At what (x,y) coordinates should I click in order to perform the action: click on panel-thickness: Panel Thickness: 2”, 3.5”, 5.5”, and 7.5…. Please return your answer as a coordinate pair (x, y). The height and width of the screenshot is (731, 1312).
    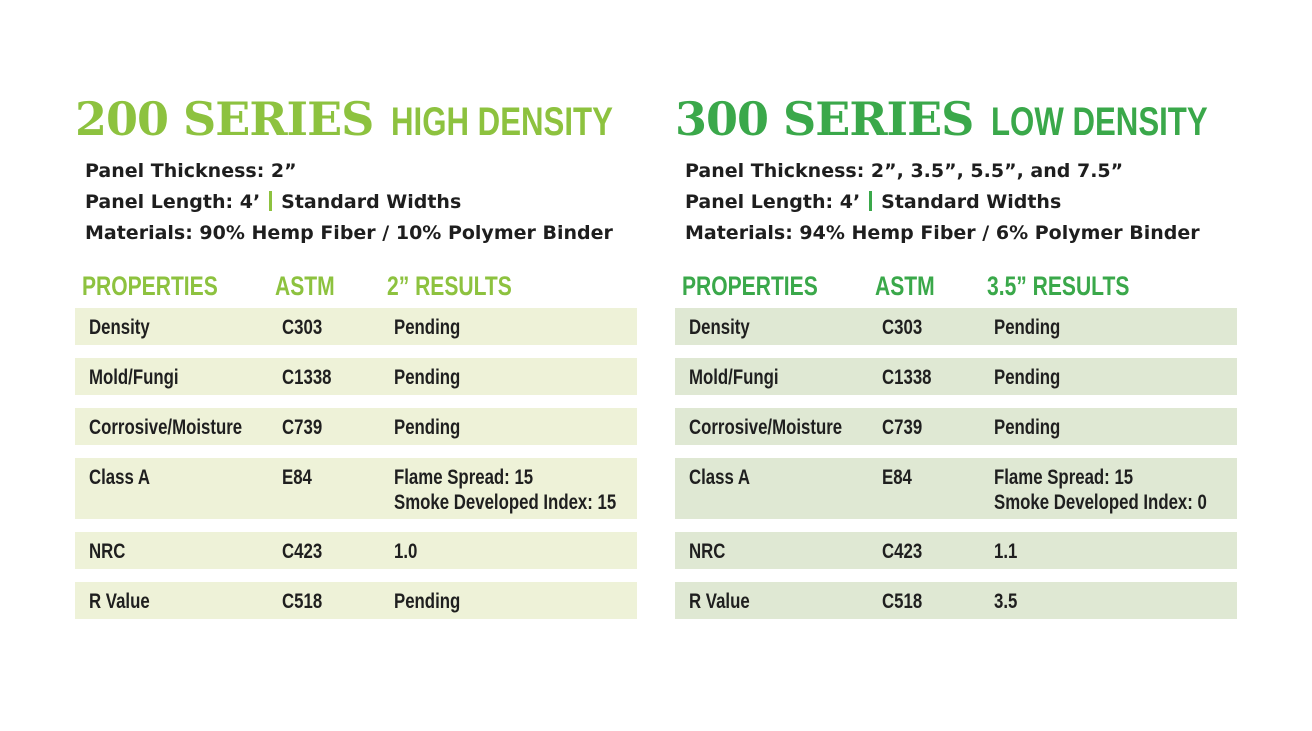
    Looking at the image, I should click on (904, 171).